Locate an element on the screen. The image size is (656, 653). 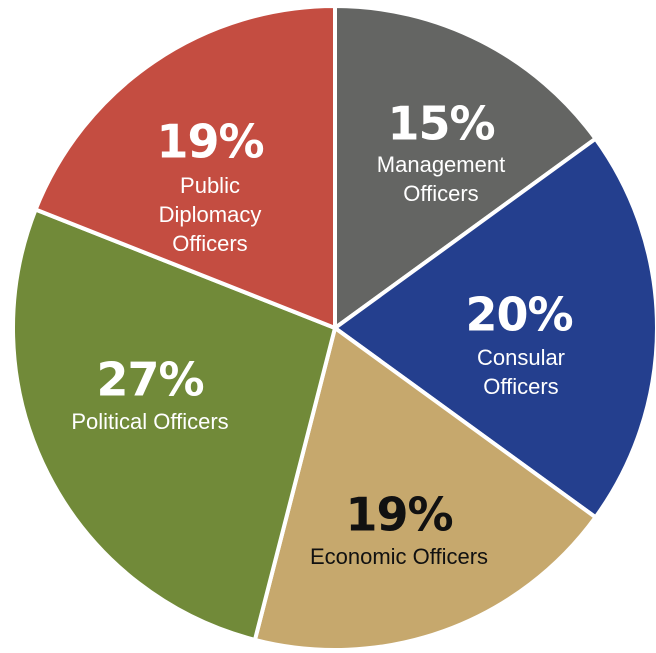
slice-percent-label: 15% is located at coordinates (440, 124).